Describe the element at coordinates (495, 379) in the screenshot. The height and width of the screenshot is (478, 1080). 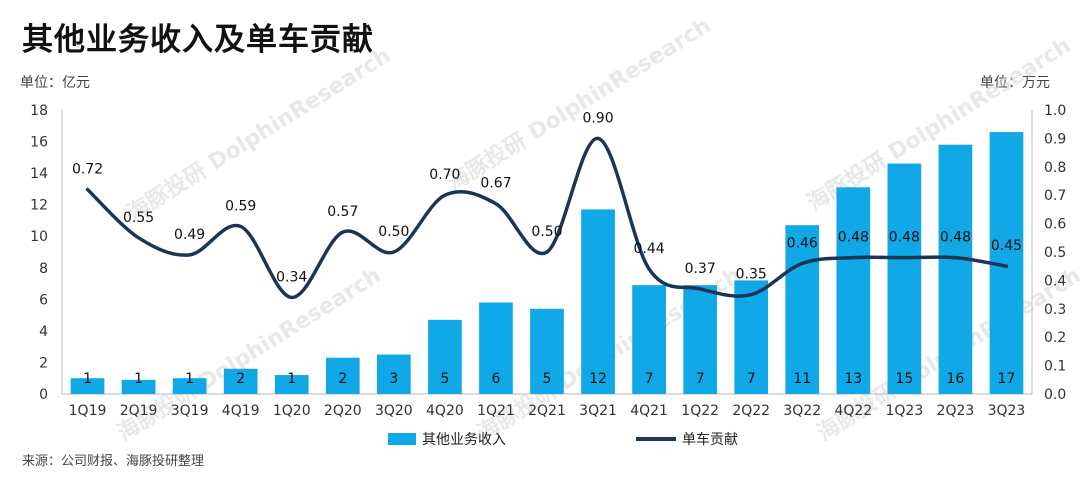
I see `bar-data-label: 6` at that location.